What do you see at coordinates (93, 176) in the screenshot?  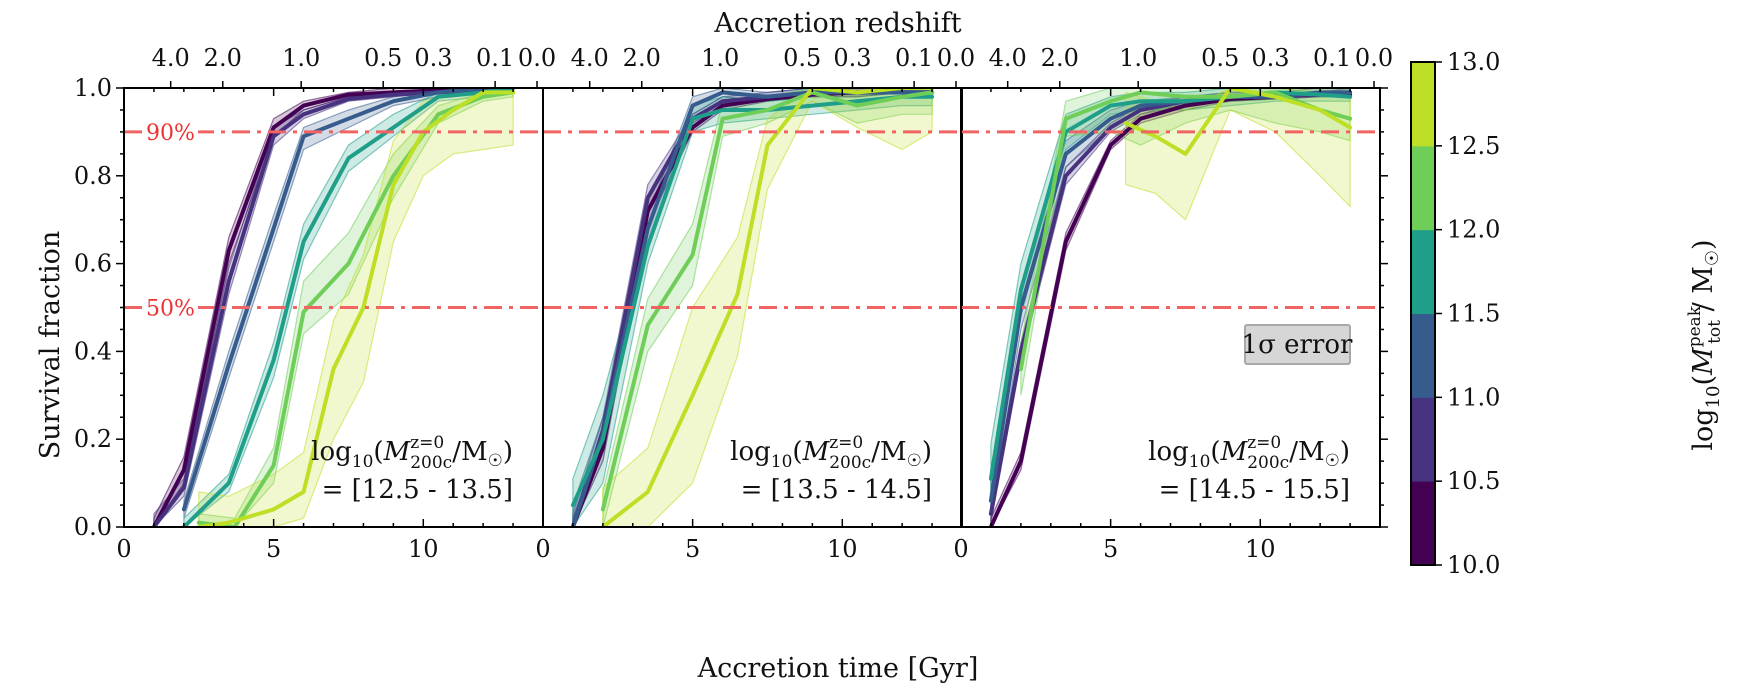 I see `y-tick-label: 0.8` at bounding box center [93, 176].